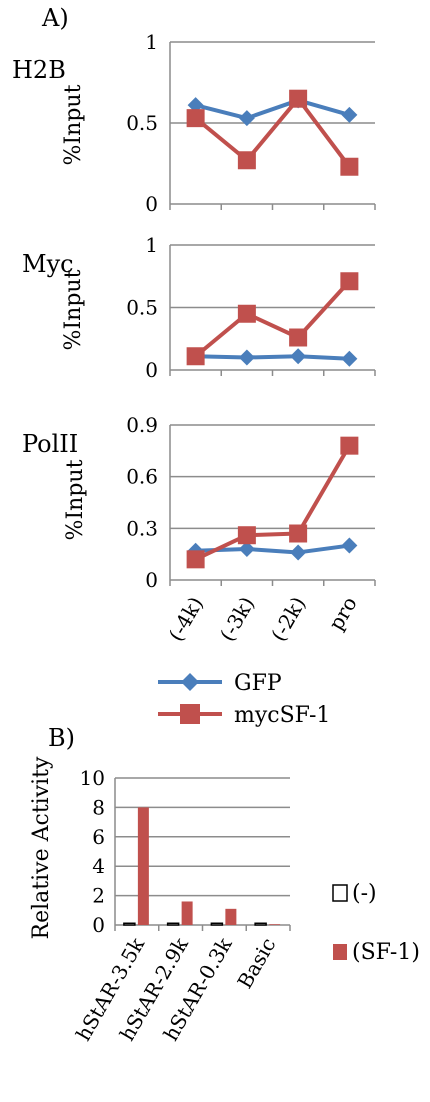 This screenshot has width=430, height=1102. What do you see at coordinates (258, 683) in the screenshot?
I see `legend-label: GFP` at bounding box center [258, 683].